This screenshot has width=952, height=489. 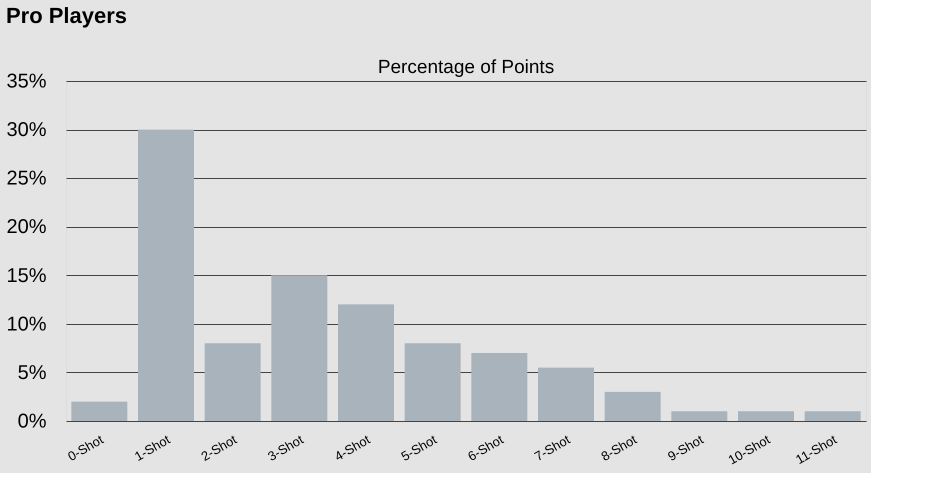 What do you see at coordinates (67, 15) in the screenshot?
I see `chart-title: Pro Players` at bounding box center [67, 15].